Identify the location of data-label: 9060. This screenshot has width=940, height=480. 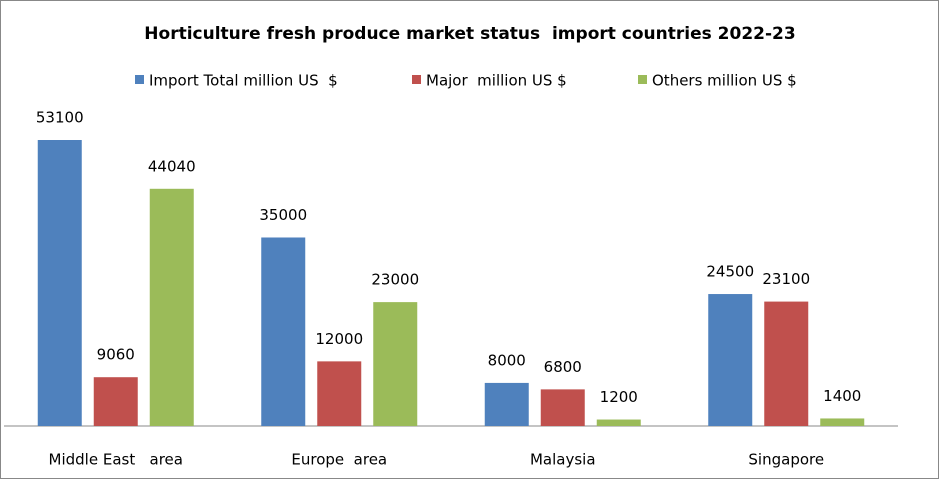
(116, 355).